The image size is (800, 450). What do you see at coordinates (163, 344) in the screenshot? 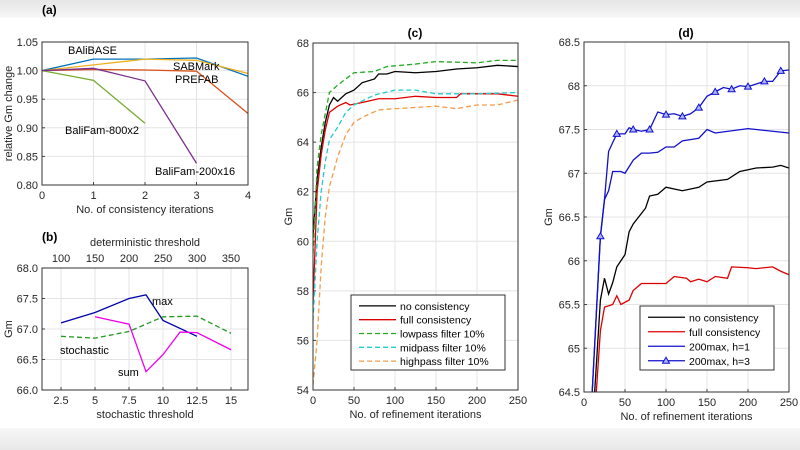
I see `series-line-sum` at bounding box center [163, 344].